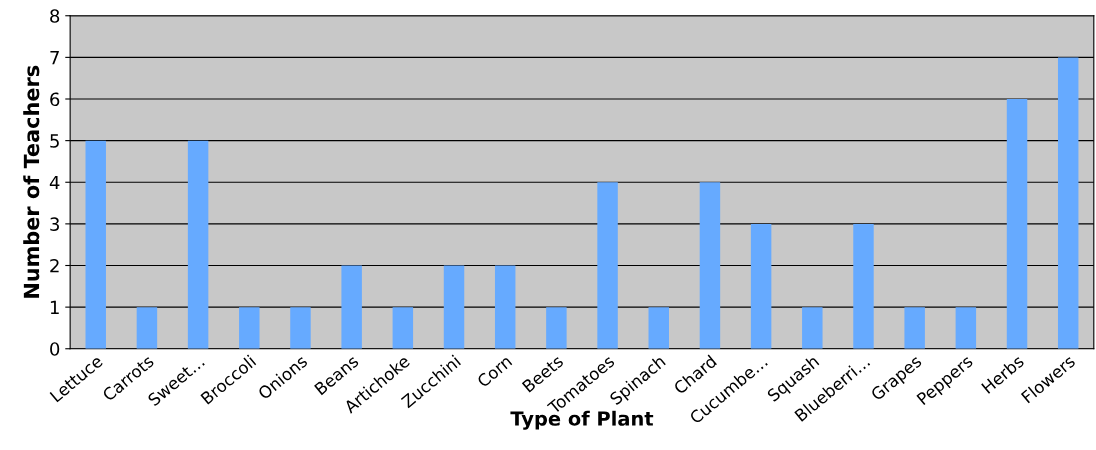 This screenshot has width=1096, height=450. Describe the element at coordinates (54, 182) in the screenshot. I see `y-tick-label: 4` at that location.